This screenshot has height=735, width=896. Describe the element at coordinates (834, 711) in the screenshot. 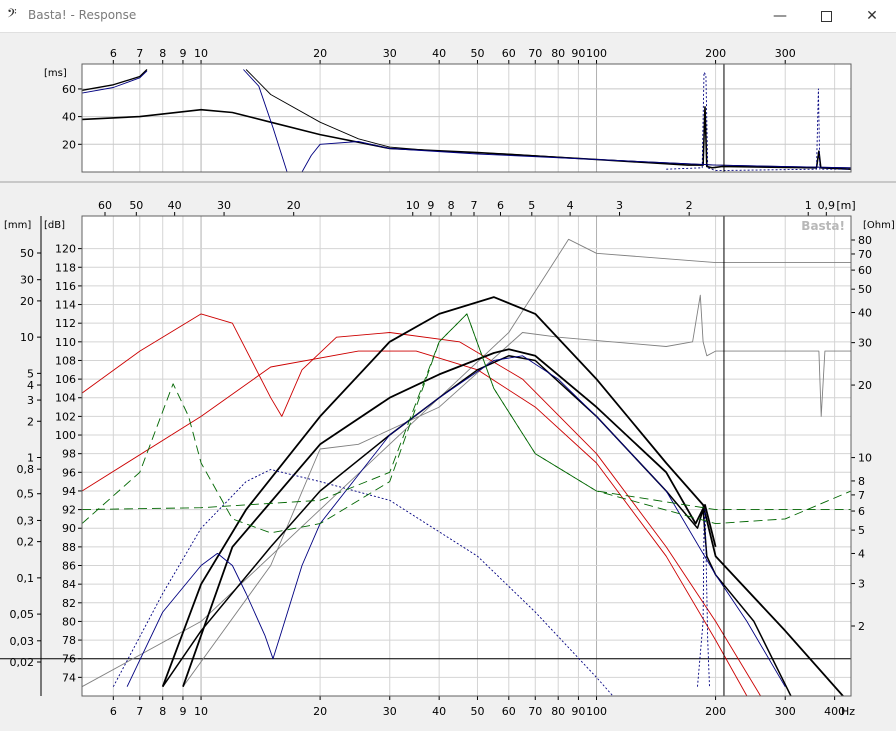

I see `x-tick-label: 400` at that location.